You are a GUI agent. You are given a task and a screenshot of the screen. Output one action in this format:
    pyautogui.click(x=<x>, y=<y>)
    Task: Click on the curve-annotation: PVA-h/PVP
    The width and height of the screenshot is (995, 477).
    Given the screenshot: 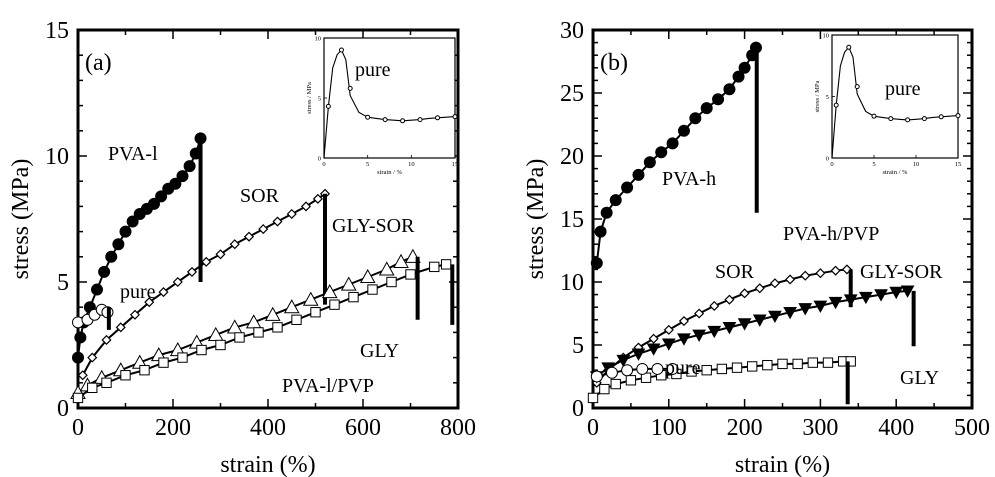 What is the action you would take?
    pyautogui.click(x=831, y=234)
    